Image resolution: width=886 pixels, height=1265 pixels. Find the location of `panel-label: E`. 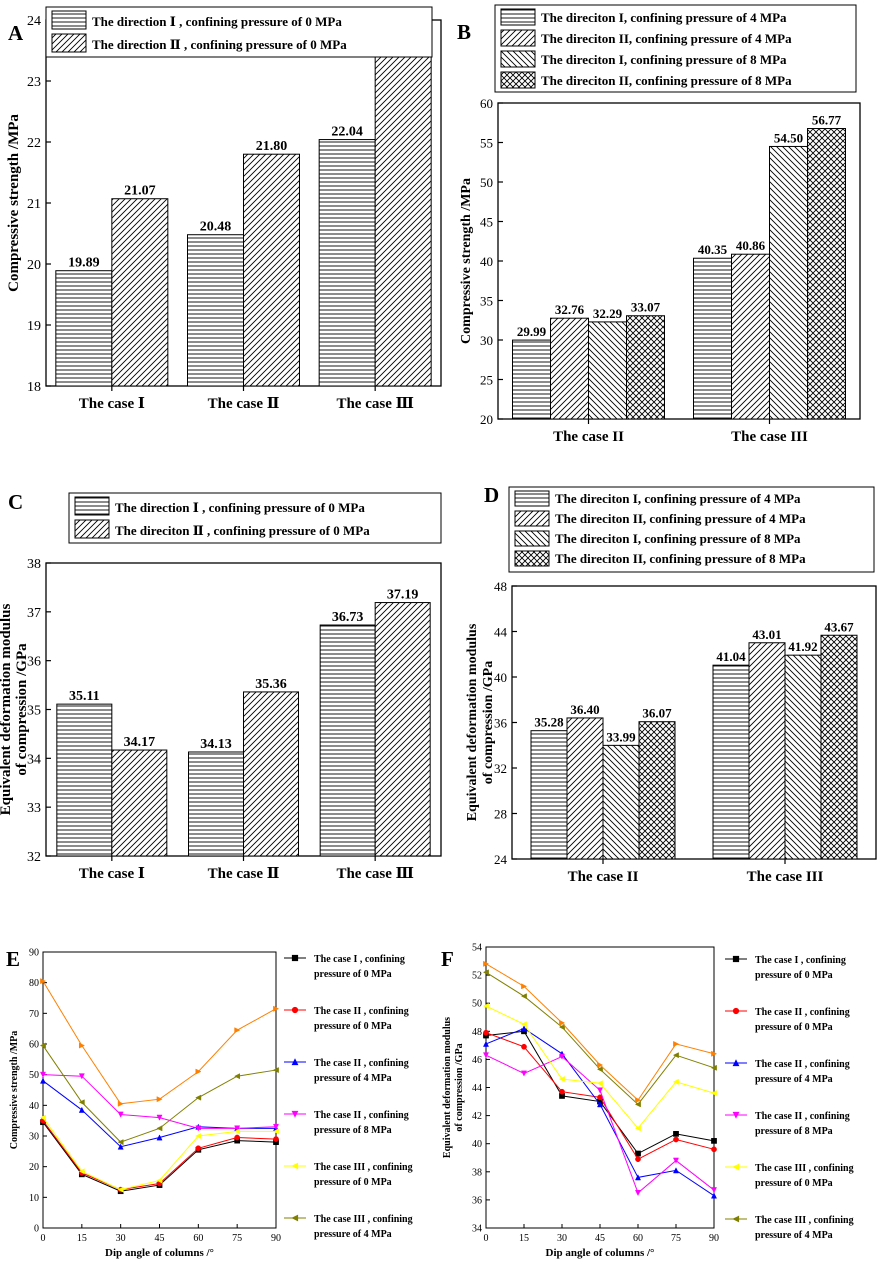

panel-label: E is located at coordinates (13, 959).